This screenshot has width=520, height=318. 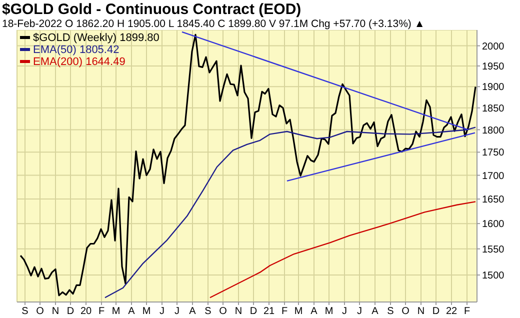 What do you see at coordinates (269, 312) in the screenshot?
I see `x-tick-label: 21` at bounding box center [269, 312].